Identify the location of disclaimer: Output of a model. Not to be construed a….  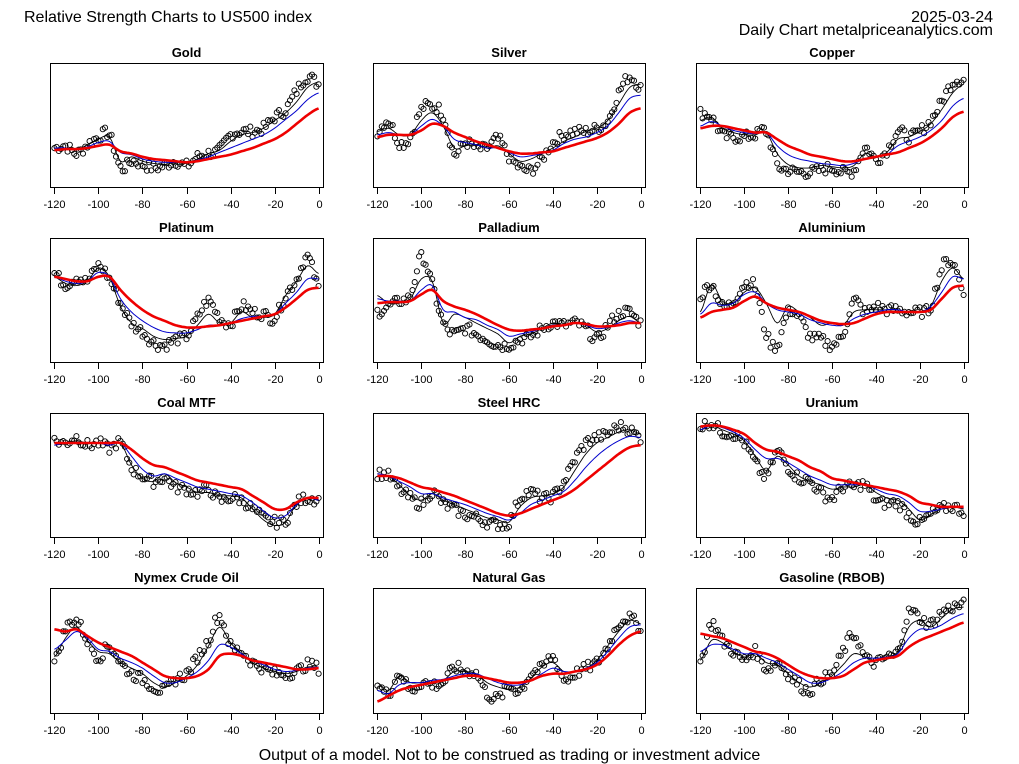
(509, 755).